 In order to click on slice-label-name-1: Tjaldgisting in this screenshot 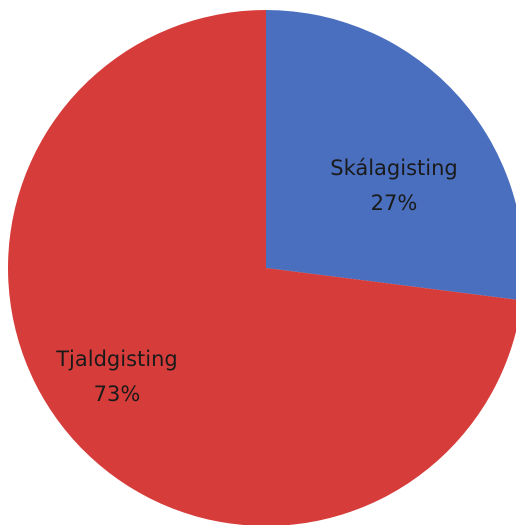, I will do `click(116, 359)`.